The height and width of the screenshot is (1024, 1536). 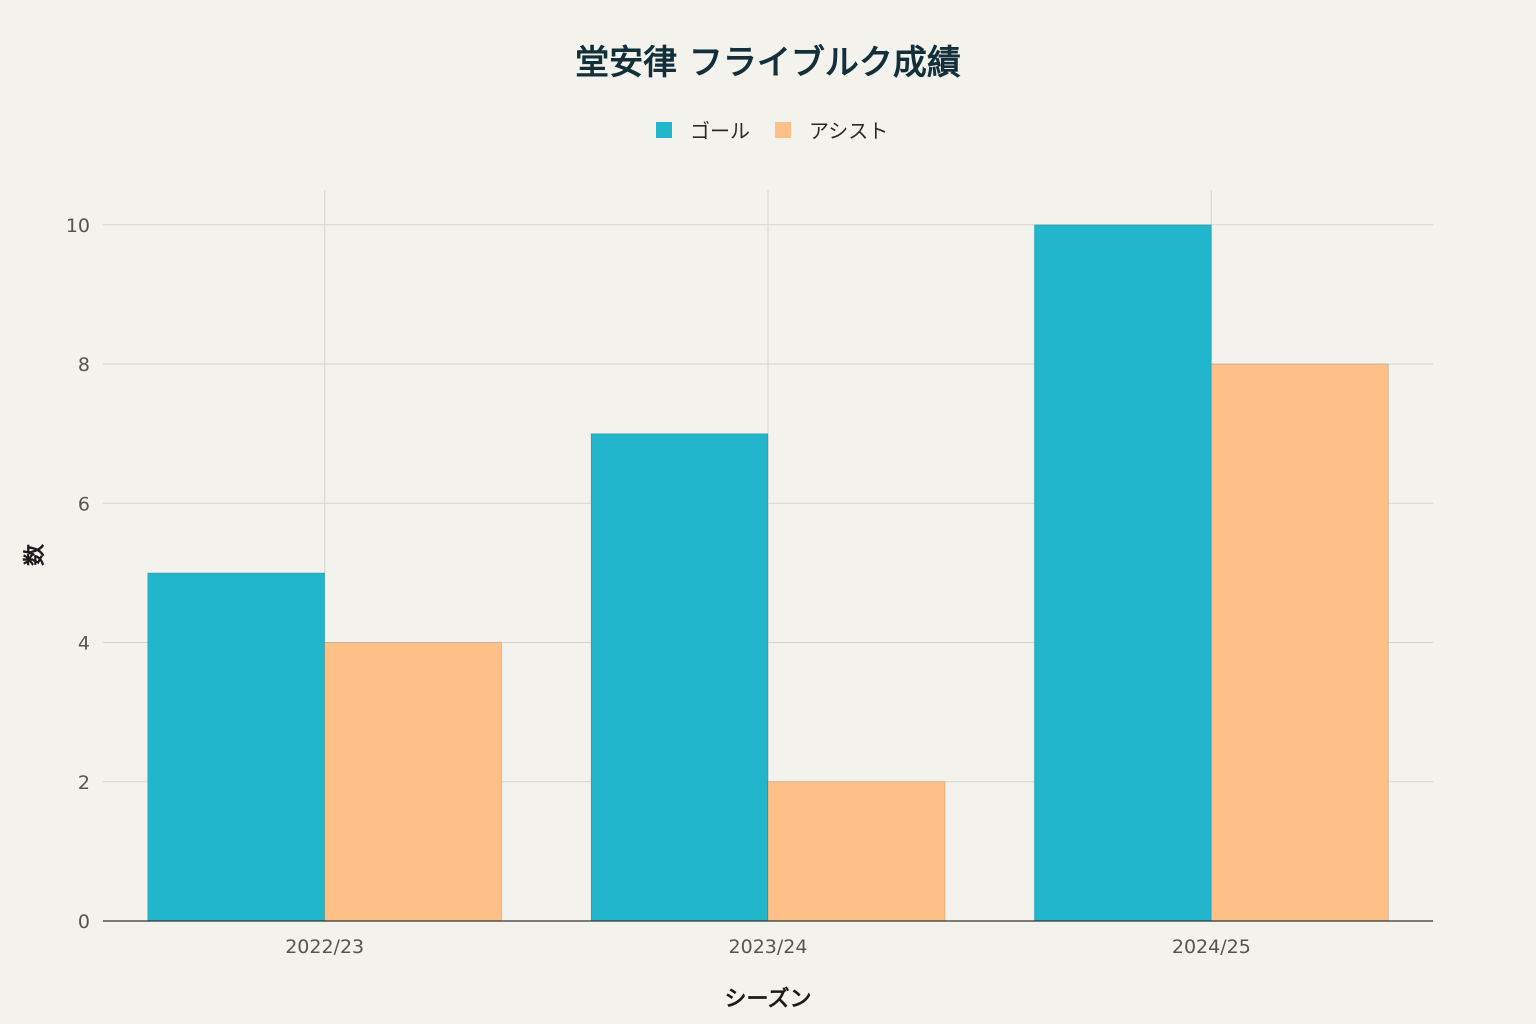 What do you see at coordinates (720, 131) in the screenshot?
I see `legend-label-goals: ゴール` at bounding box center [720, 131].